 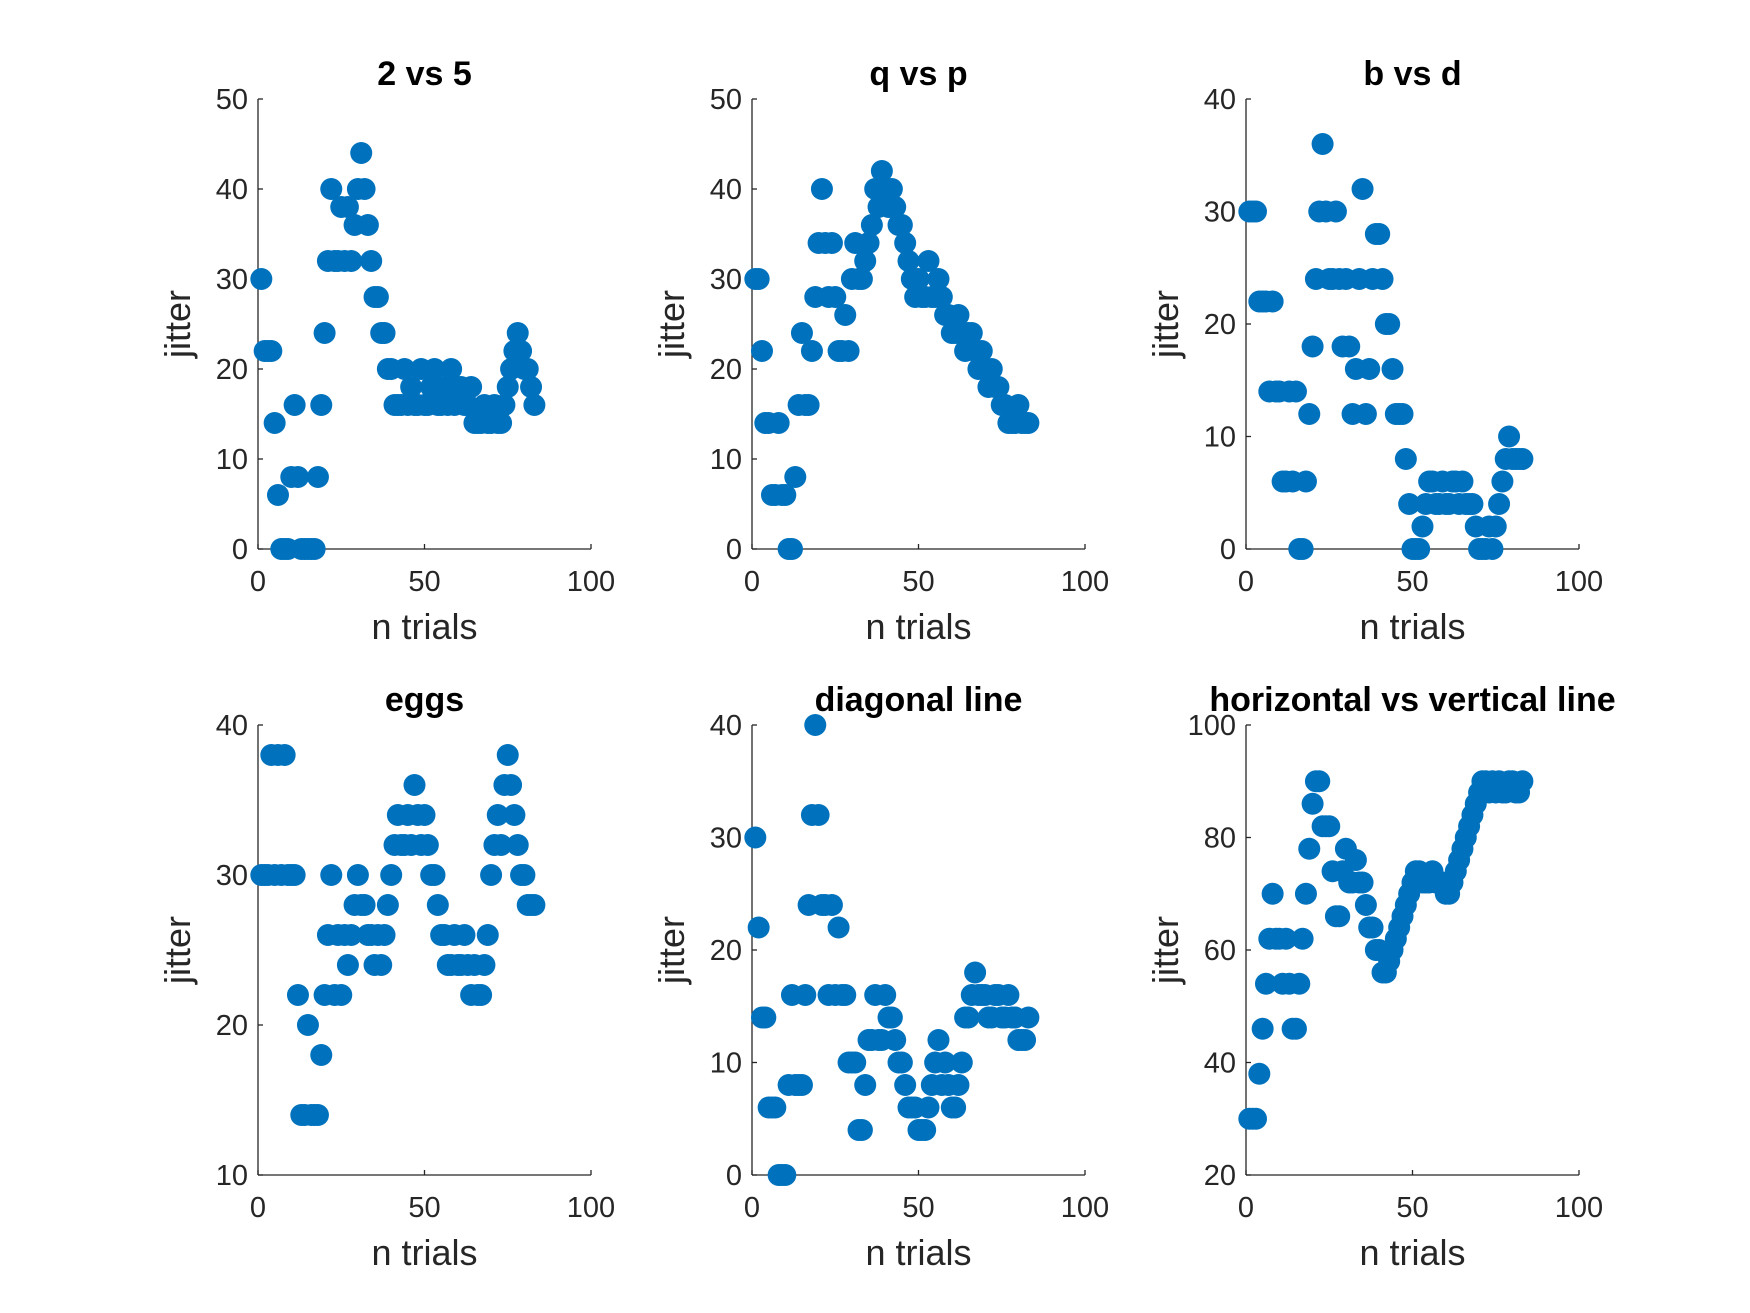 What do you see at coordinates (1220, 951) in the screenshot?
I see `y-tick-label: 60` at bounding box center [1220, 951].